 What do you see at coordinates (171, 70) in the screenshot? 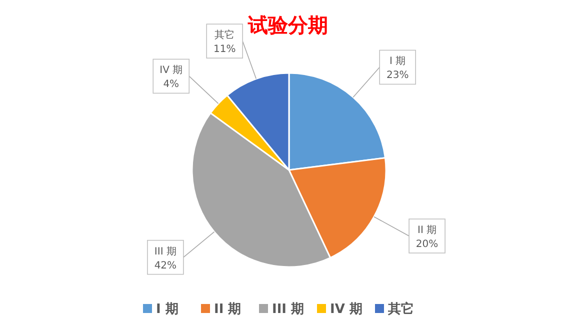
I see `slice-label: IV 期` at bounding box center [171, 70].